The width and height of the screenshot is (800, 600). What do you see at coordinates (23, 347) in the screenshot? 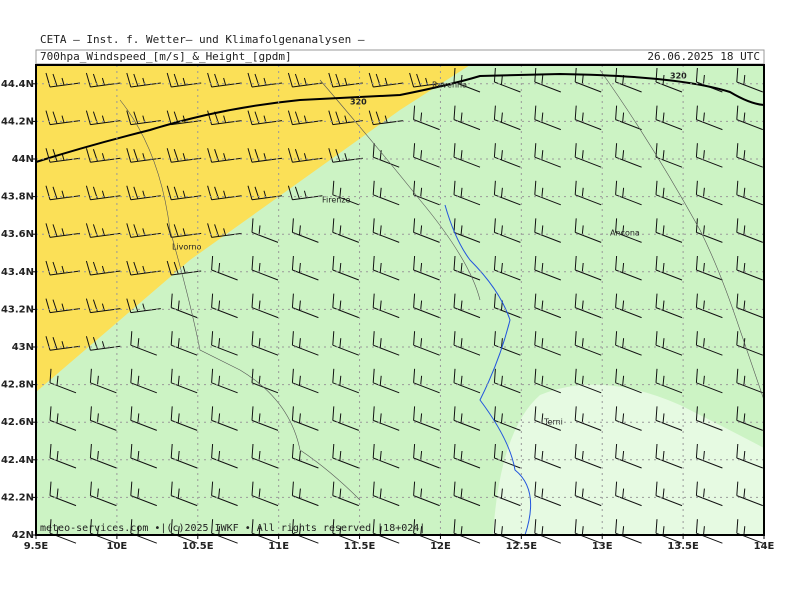
I see `y-tick-label: 43N` at bounding box center [23, 347].